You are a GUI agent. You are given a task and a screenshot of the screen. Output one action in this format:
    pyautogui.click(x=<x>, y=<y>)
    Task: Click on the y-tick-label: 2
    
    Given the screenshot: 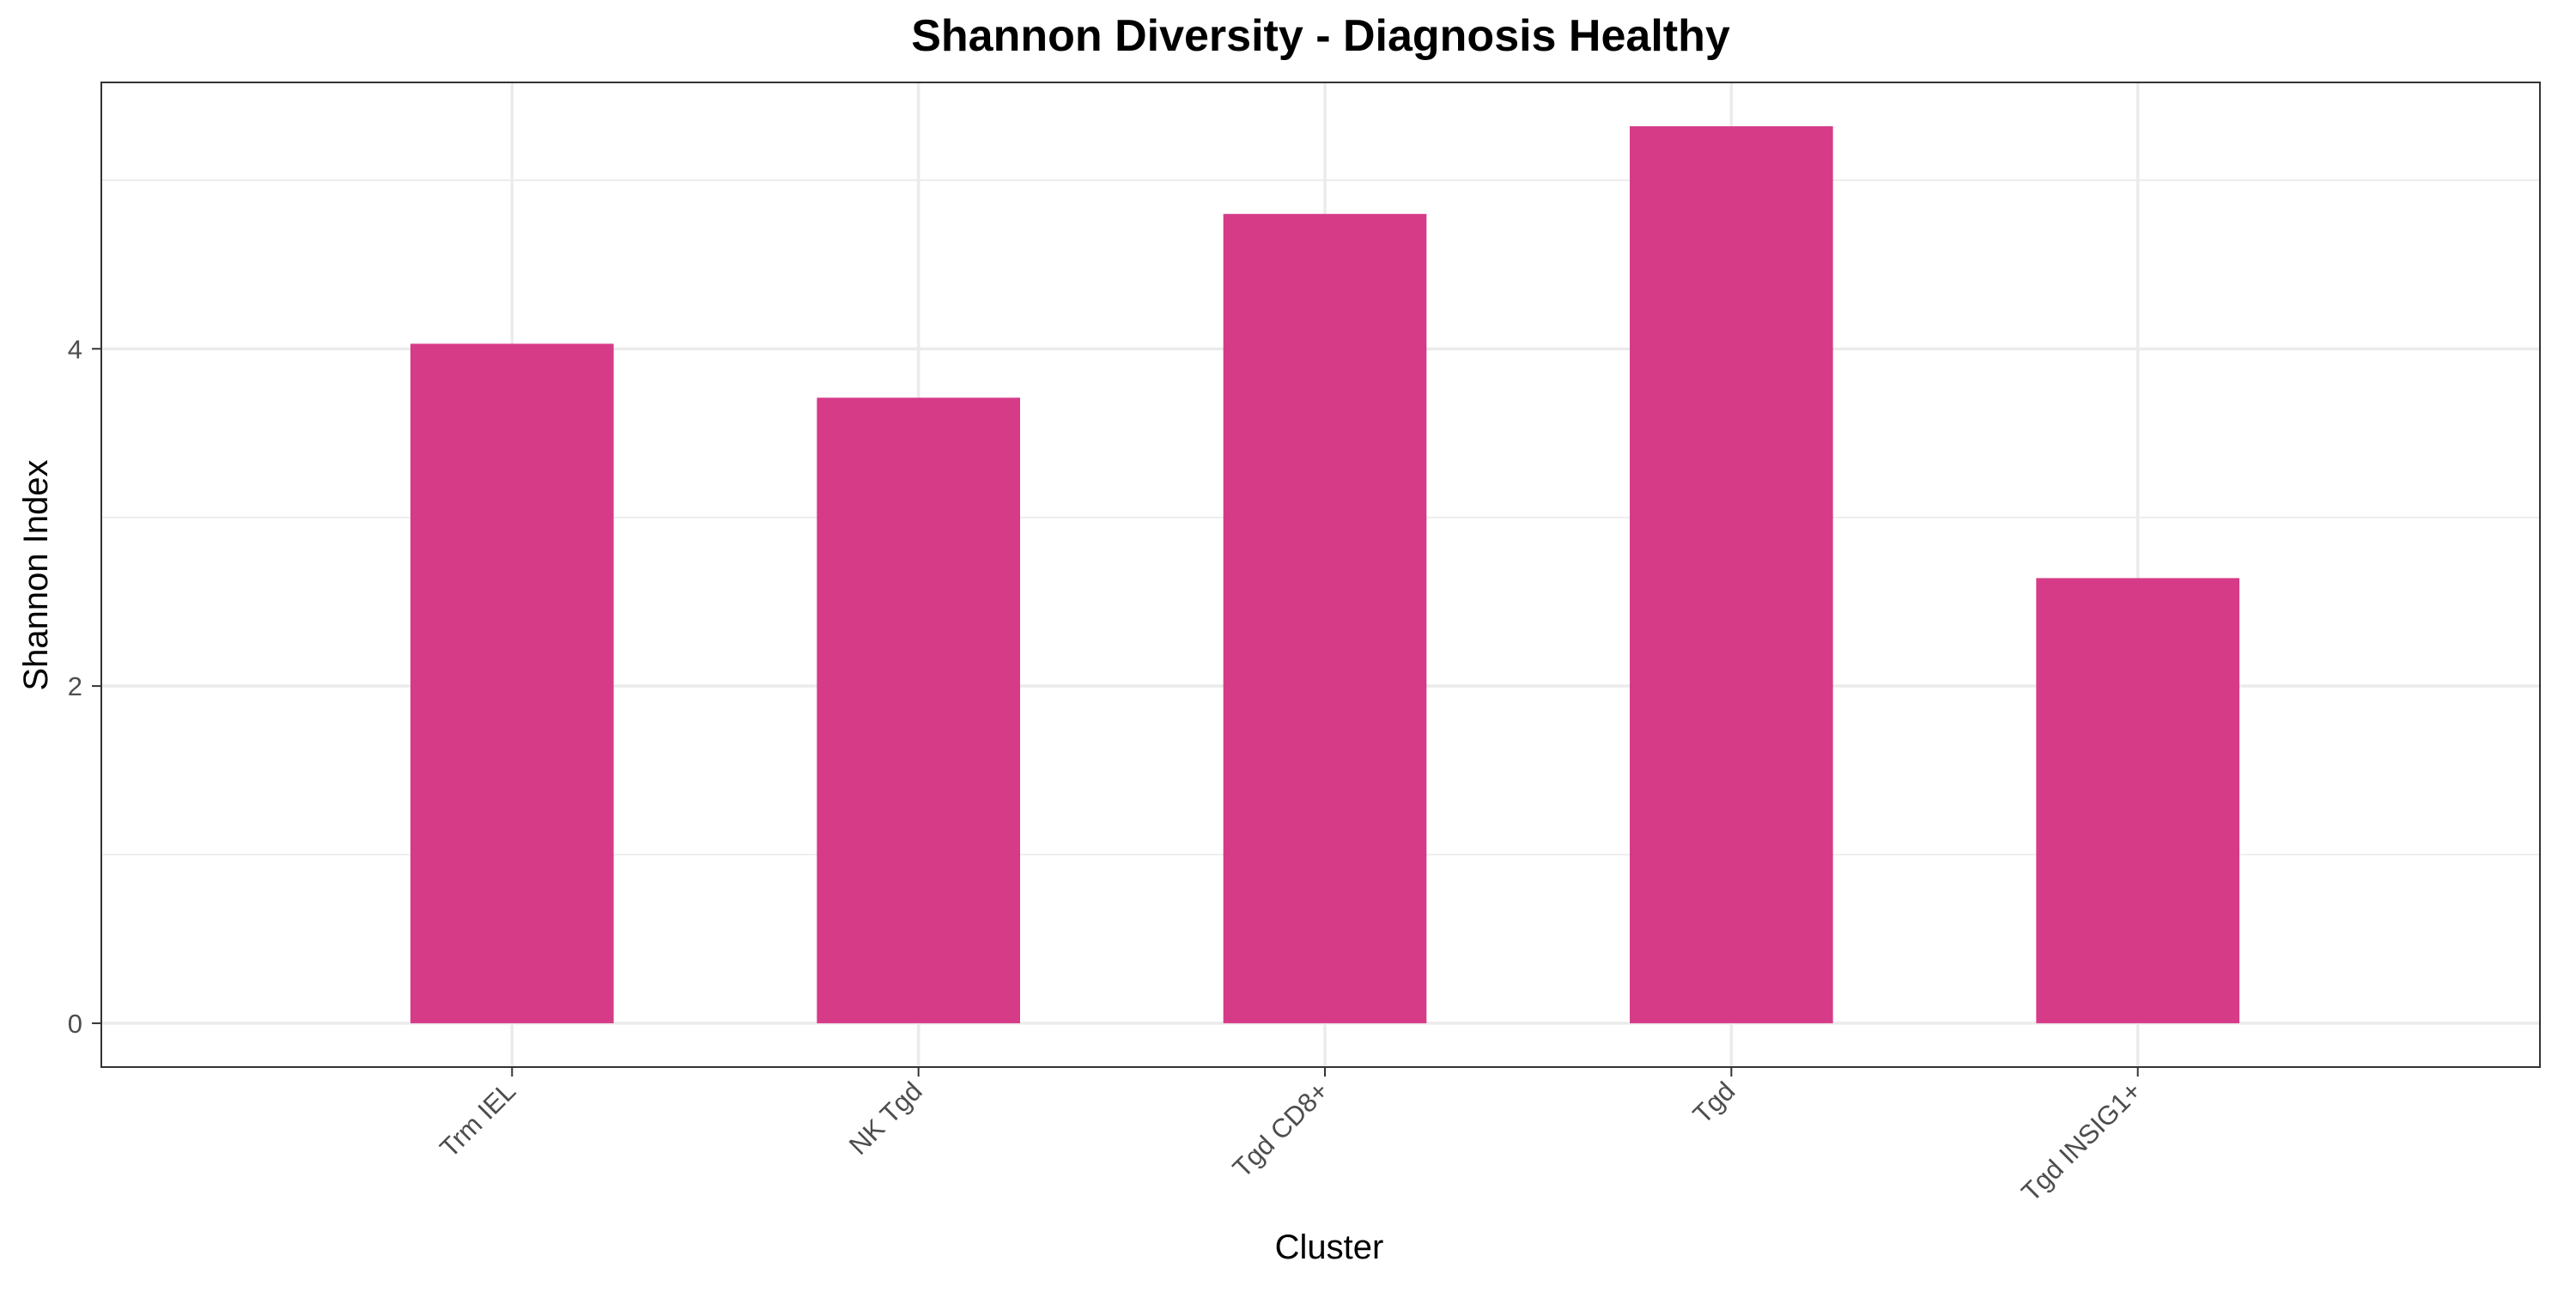 What is the action you would take?
    pyautogui.click(x=75, y=686)
    